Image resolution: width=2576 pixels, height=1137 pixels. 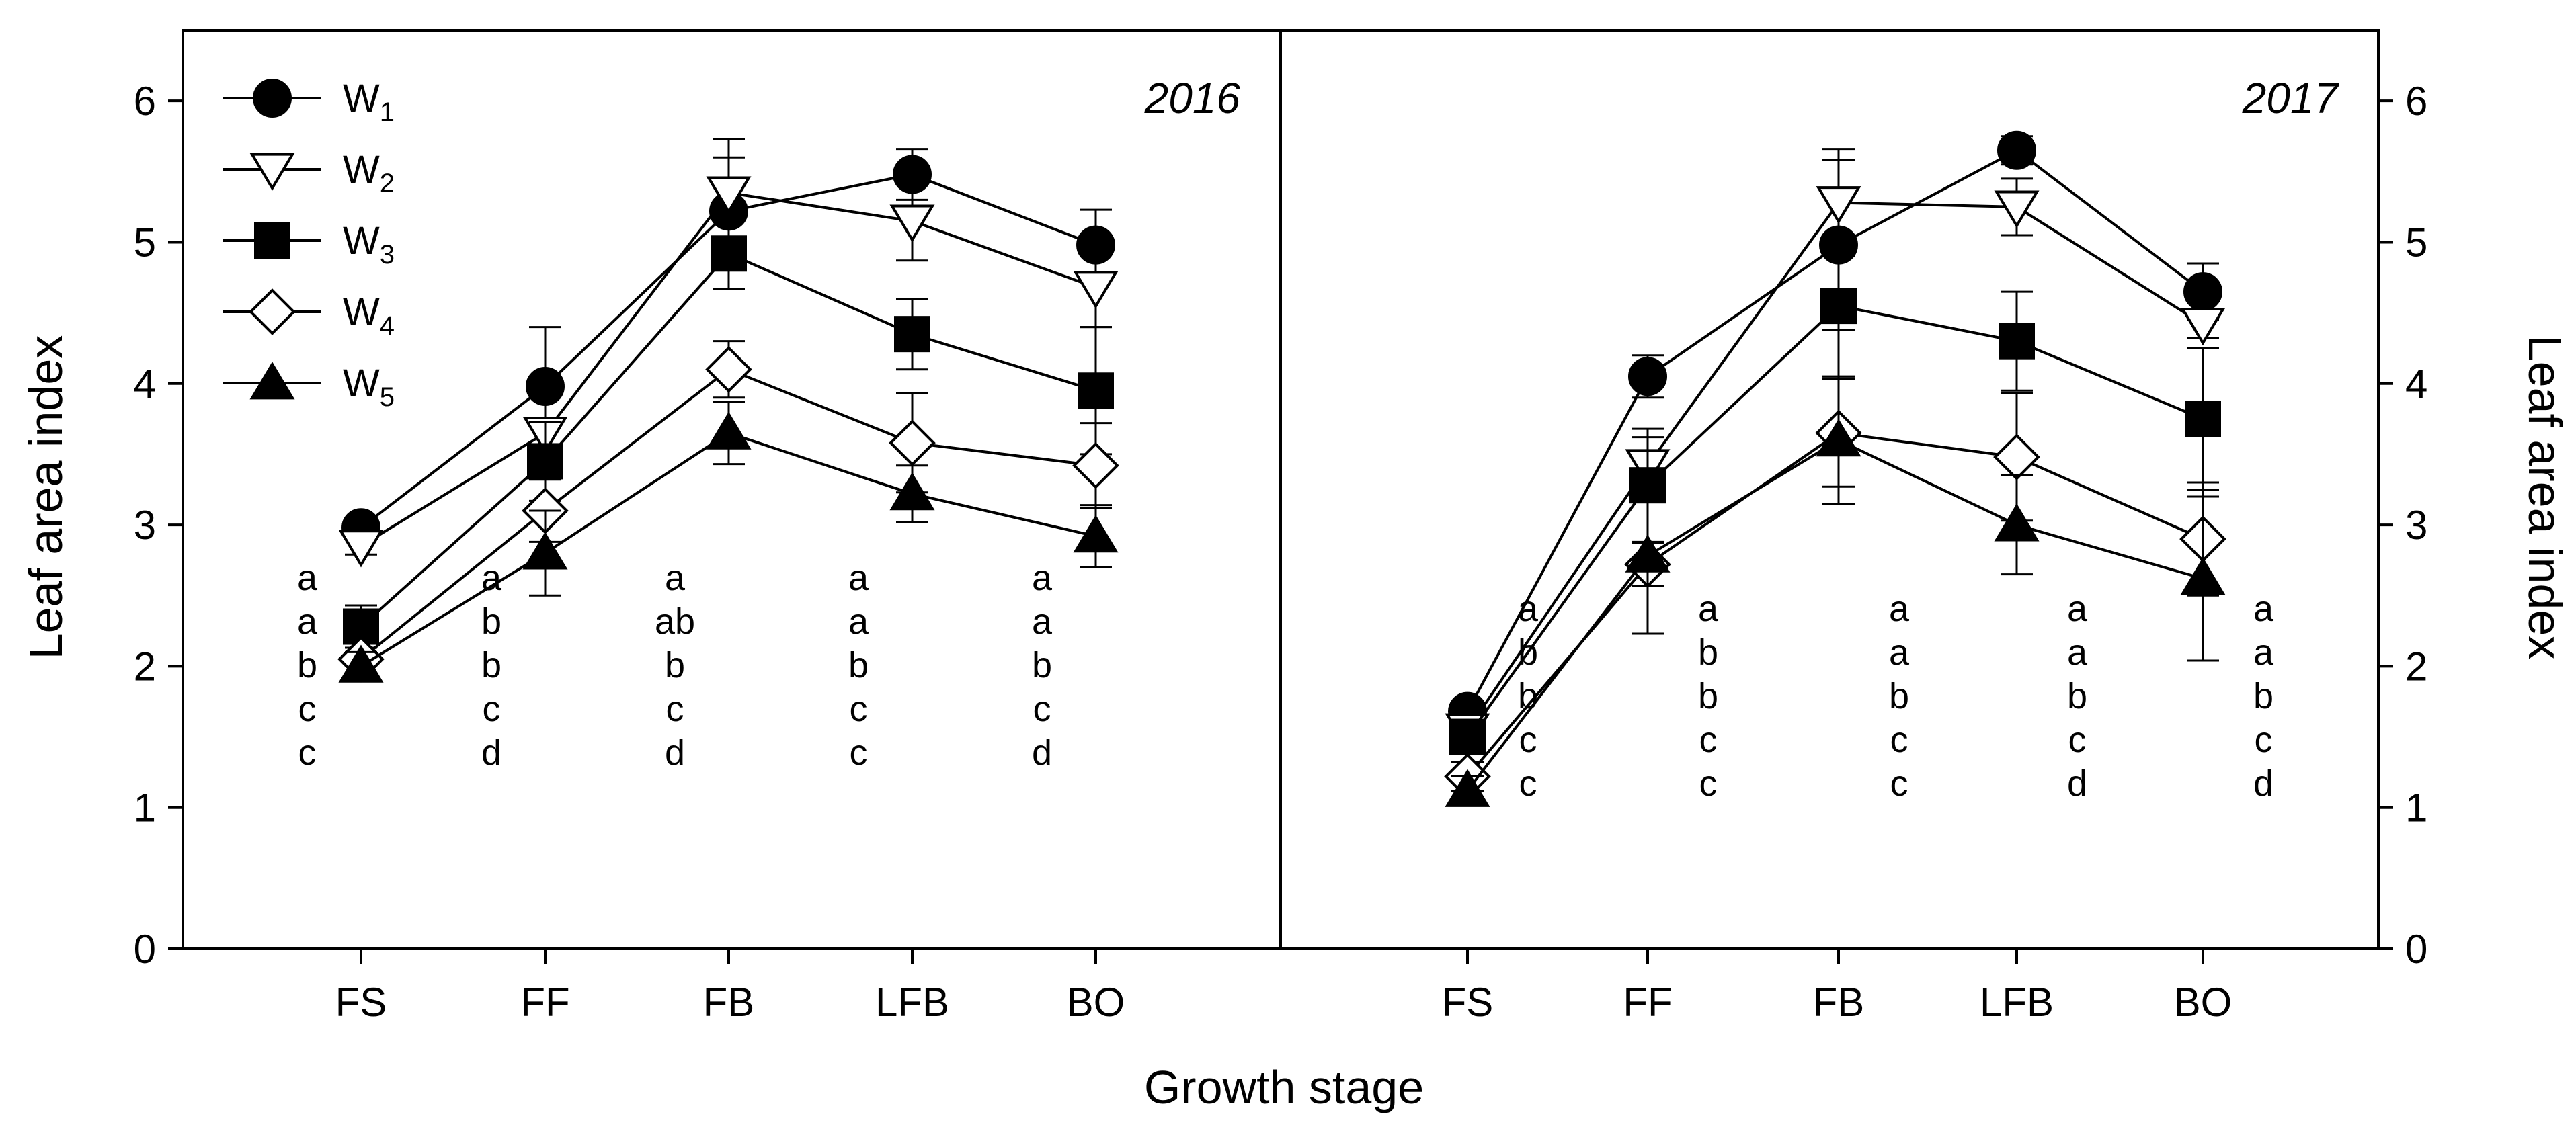 What do you see at coordinates (309, 244) in the screenshot?
I see `legend: W1 W2 W3 W4 W5` at bounding box center [309, 244].